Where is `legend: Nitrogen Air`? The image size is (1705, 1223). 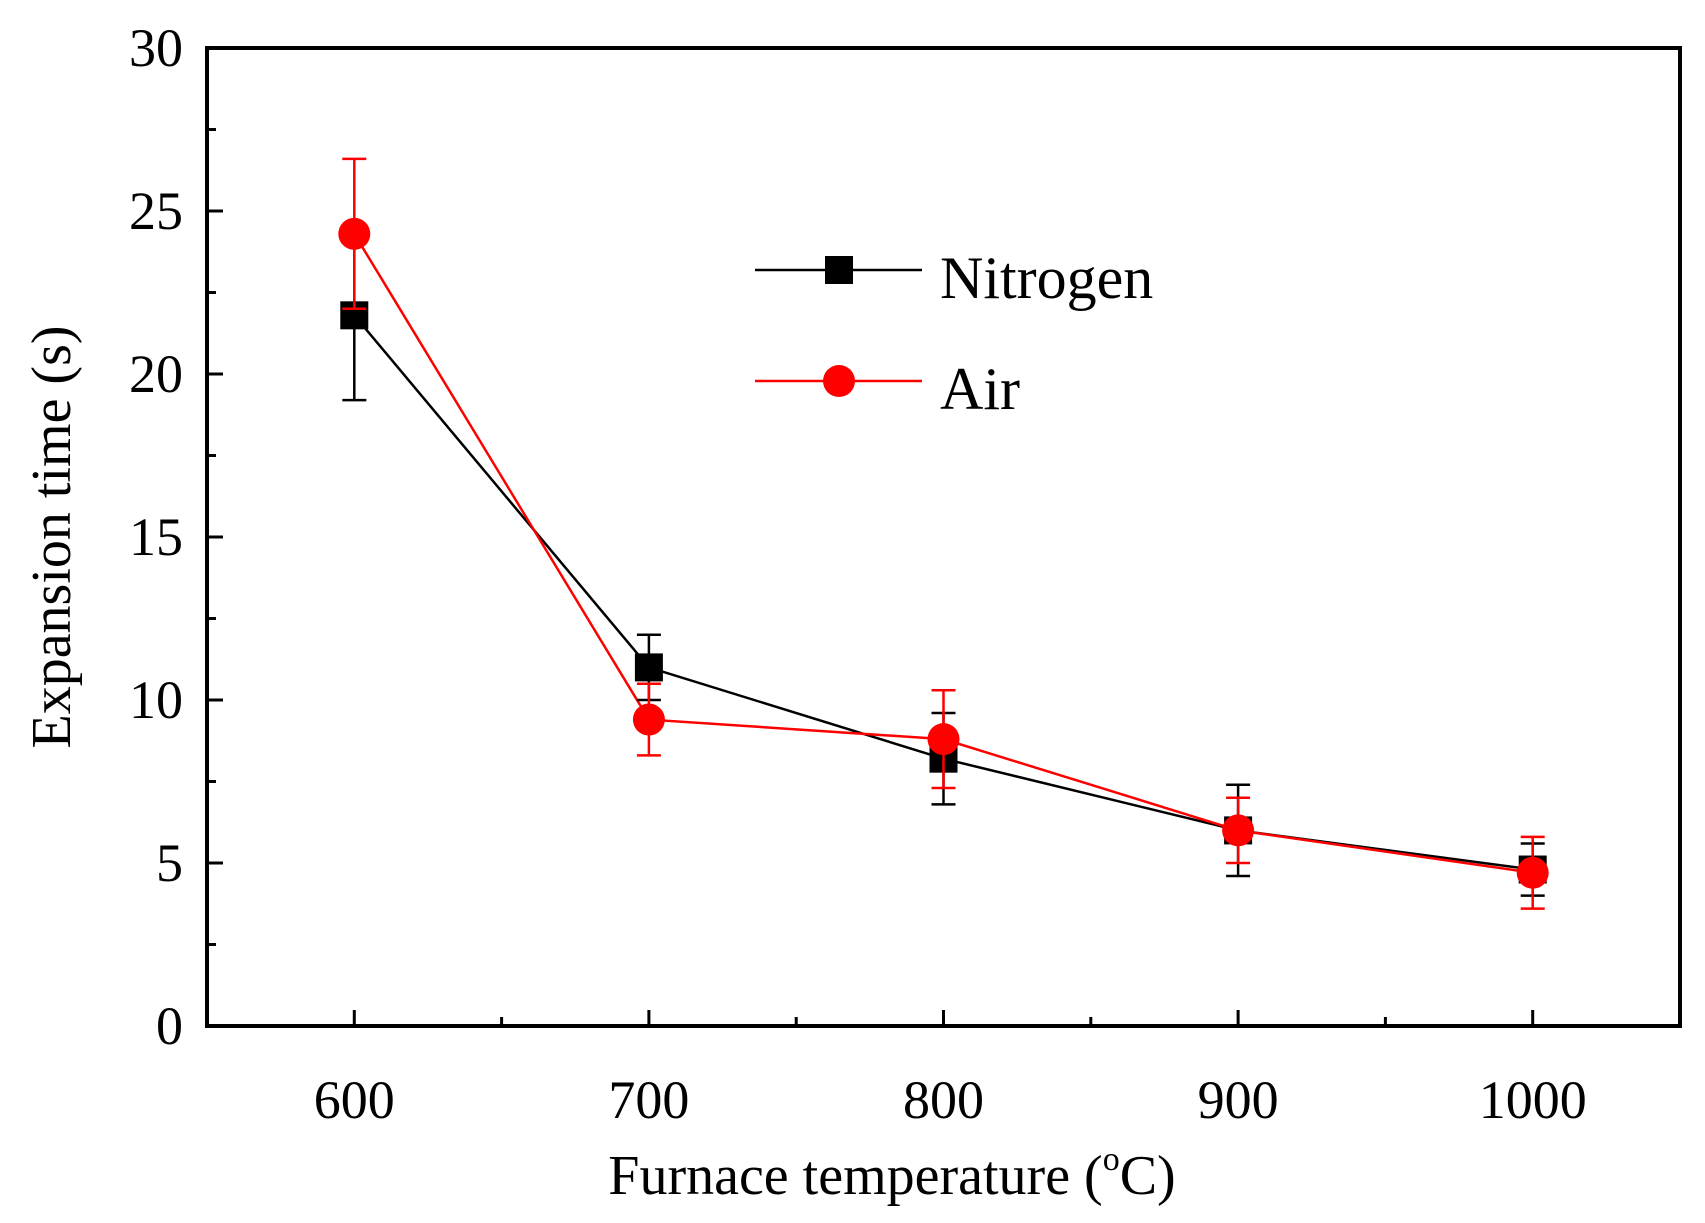 legend: Nitrogen Air is located at coordinates (954, 333).